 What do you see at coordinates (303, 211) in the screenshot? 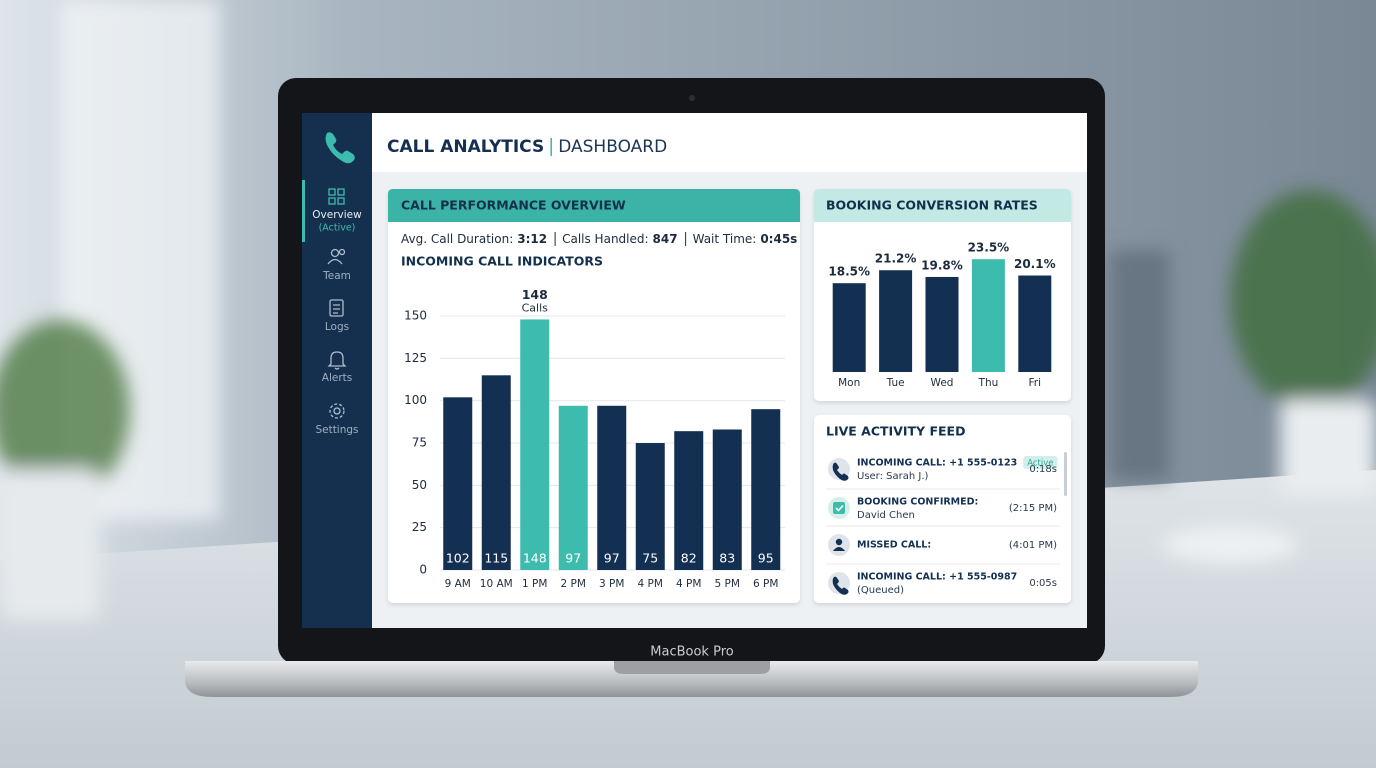
I see `active-indicator` at bounding box center [303, 211].